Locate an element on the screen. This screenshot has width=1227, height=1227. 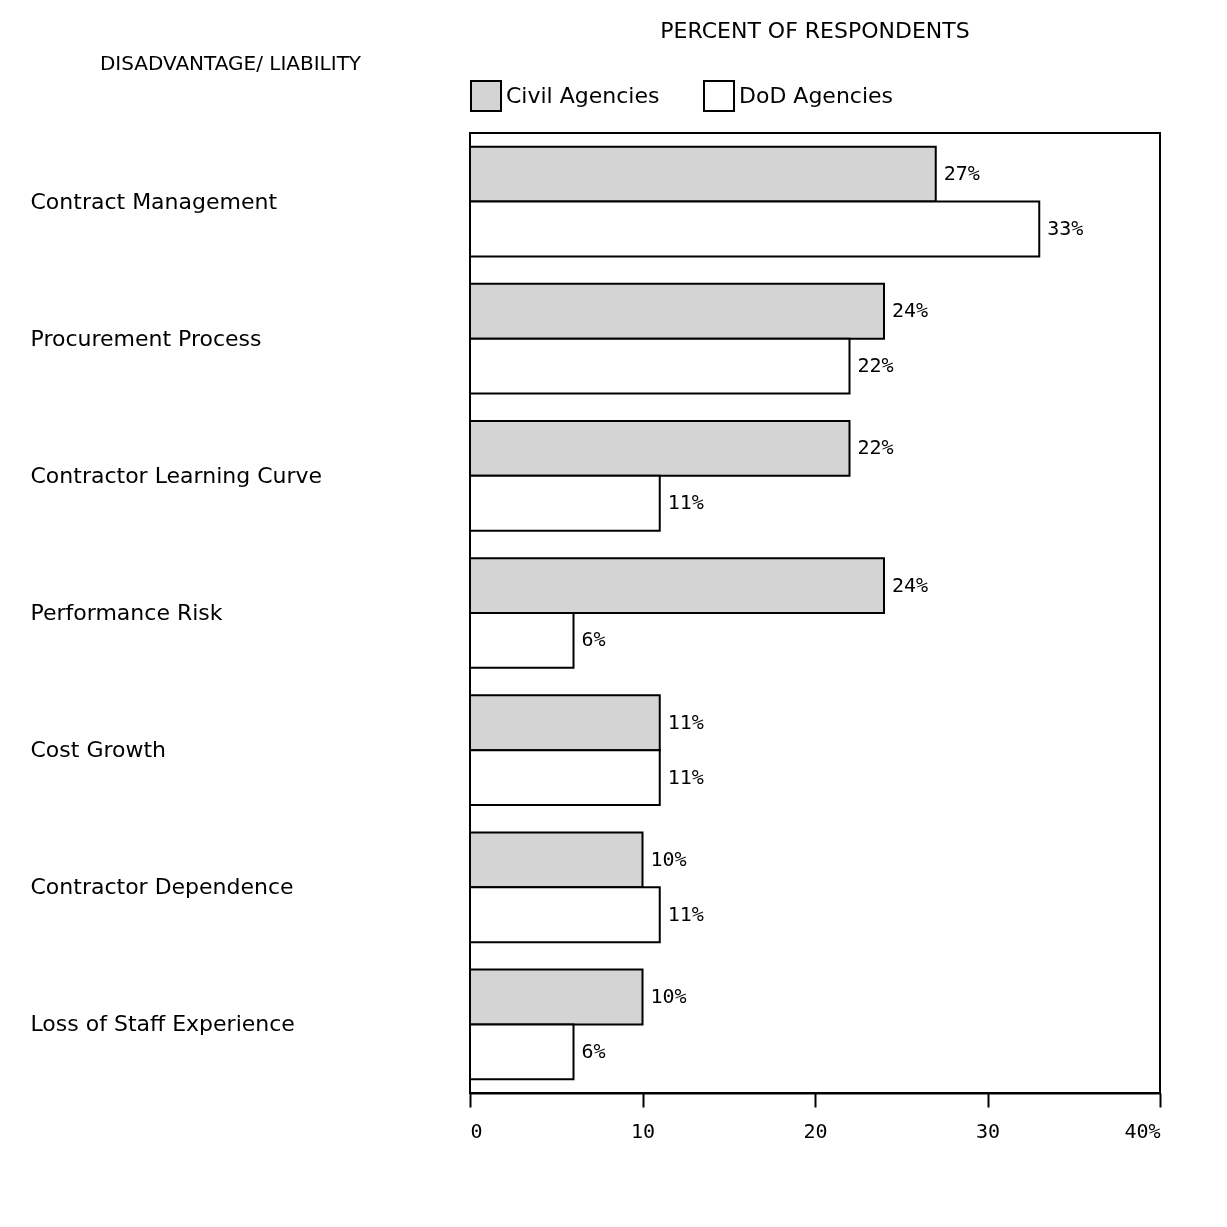
y-tick-label: Cost Growth is located at coordinates (98, 750).